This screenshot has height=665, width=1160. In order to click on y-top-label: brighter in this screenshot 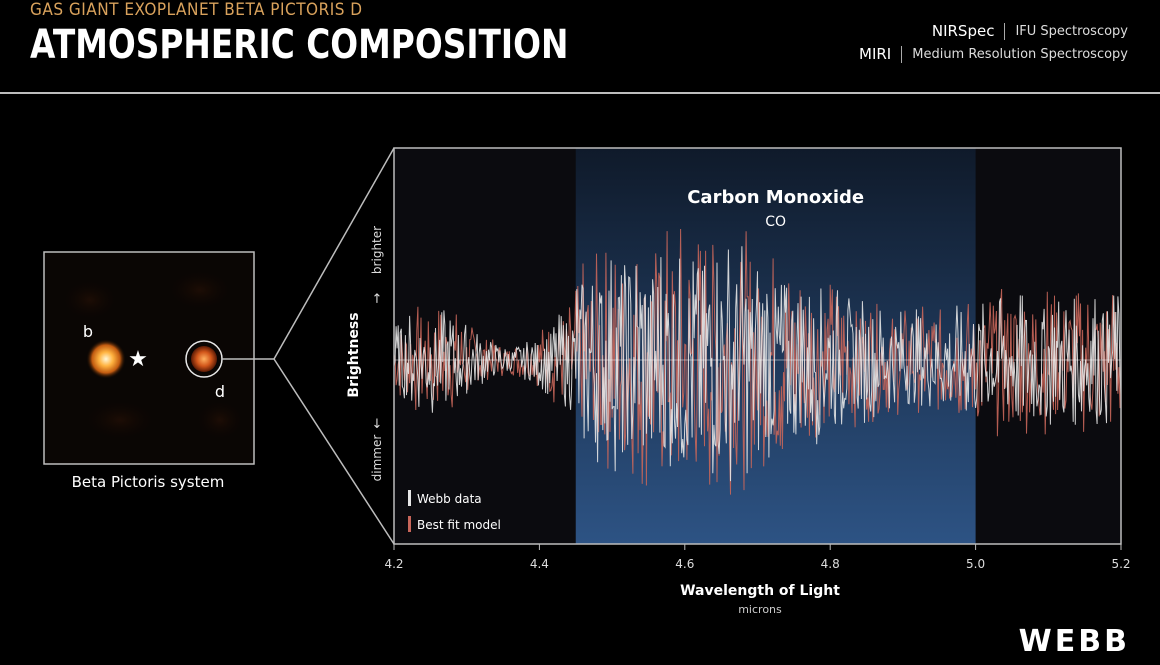, I will do `click(377, 250)`.